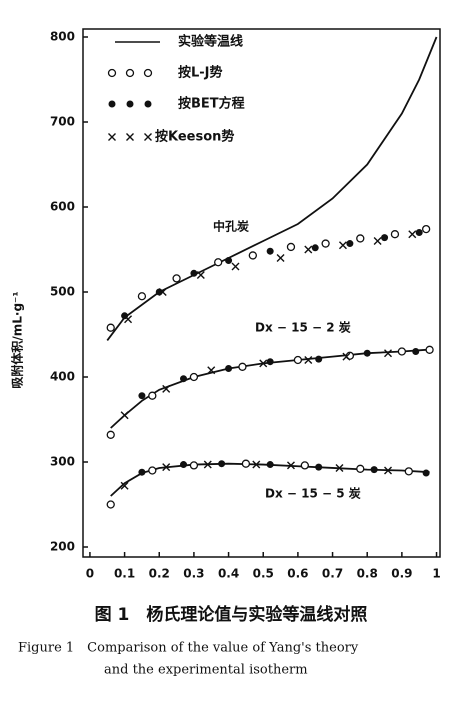  Describe the element at coordinates (436, 574) in the screenshot. I see `x-tick-label: 1` at that location.